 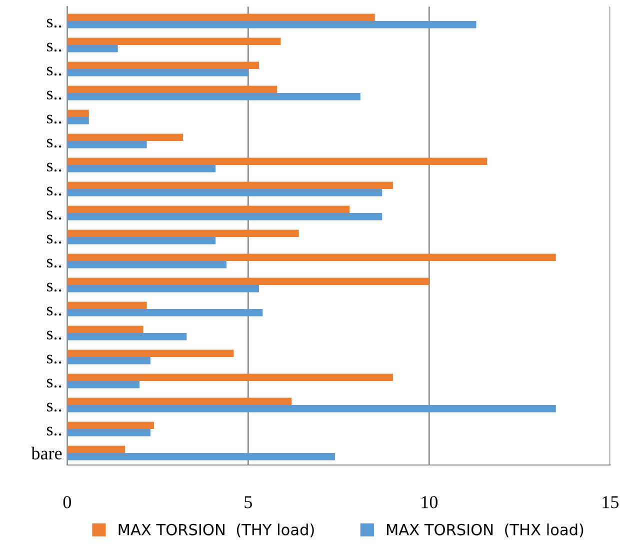 What do you see at coordinates (485, 531) in the screenshot?
I see `legend-label: MAX TORSION (THX load)` at bounding box center [485, 531].